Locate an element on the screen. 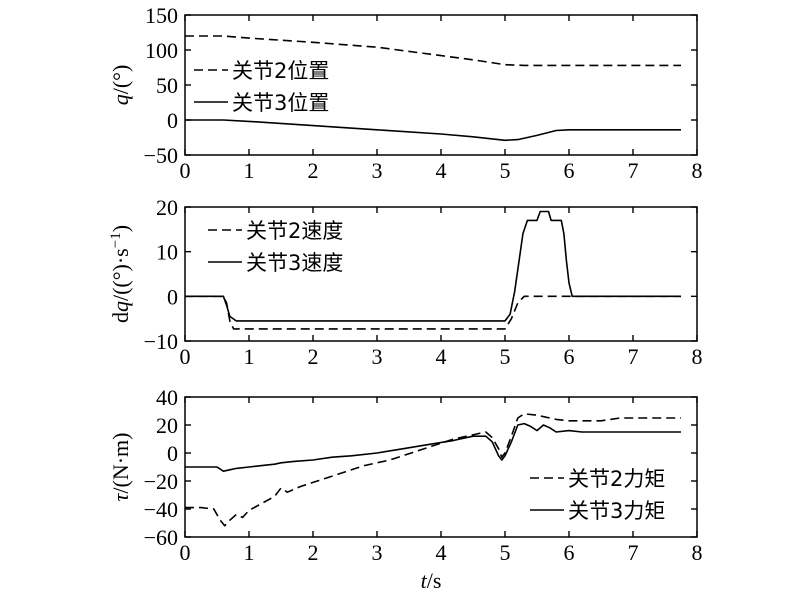 The height and width of the screenshot is (598, 800). y-axis-label-prefix: d is located at coordinates (120, 317).